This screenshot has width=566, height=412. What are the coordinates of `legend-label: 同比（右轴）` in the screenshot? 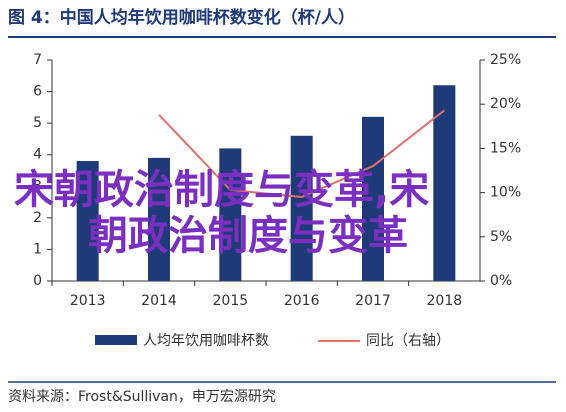 It's located at (408, 341).